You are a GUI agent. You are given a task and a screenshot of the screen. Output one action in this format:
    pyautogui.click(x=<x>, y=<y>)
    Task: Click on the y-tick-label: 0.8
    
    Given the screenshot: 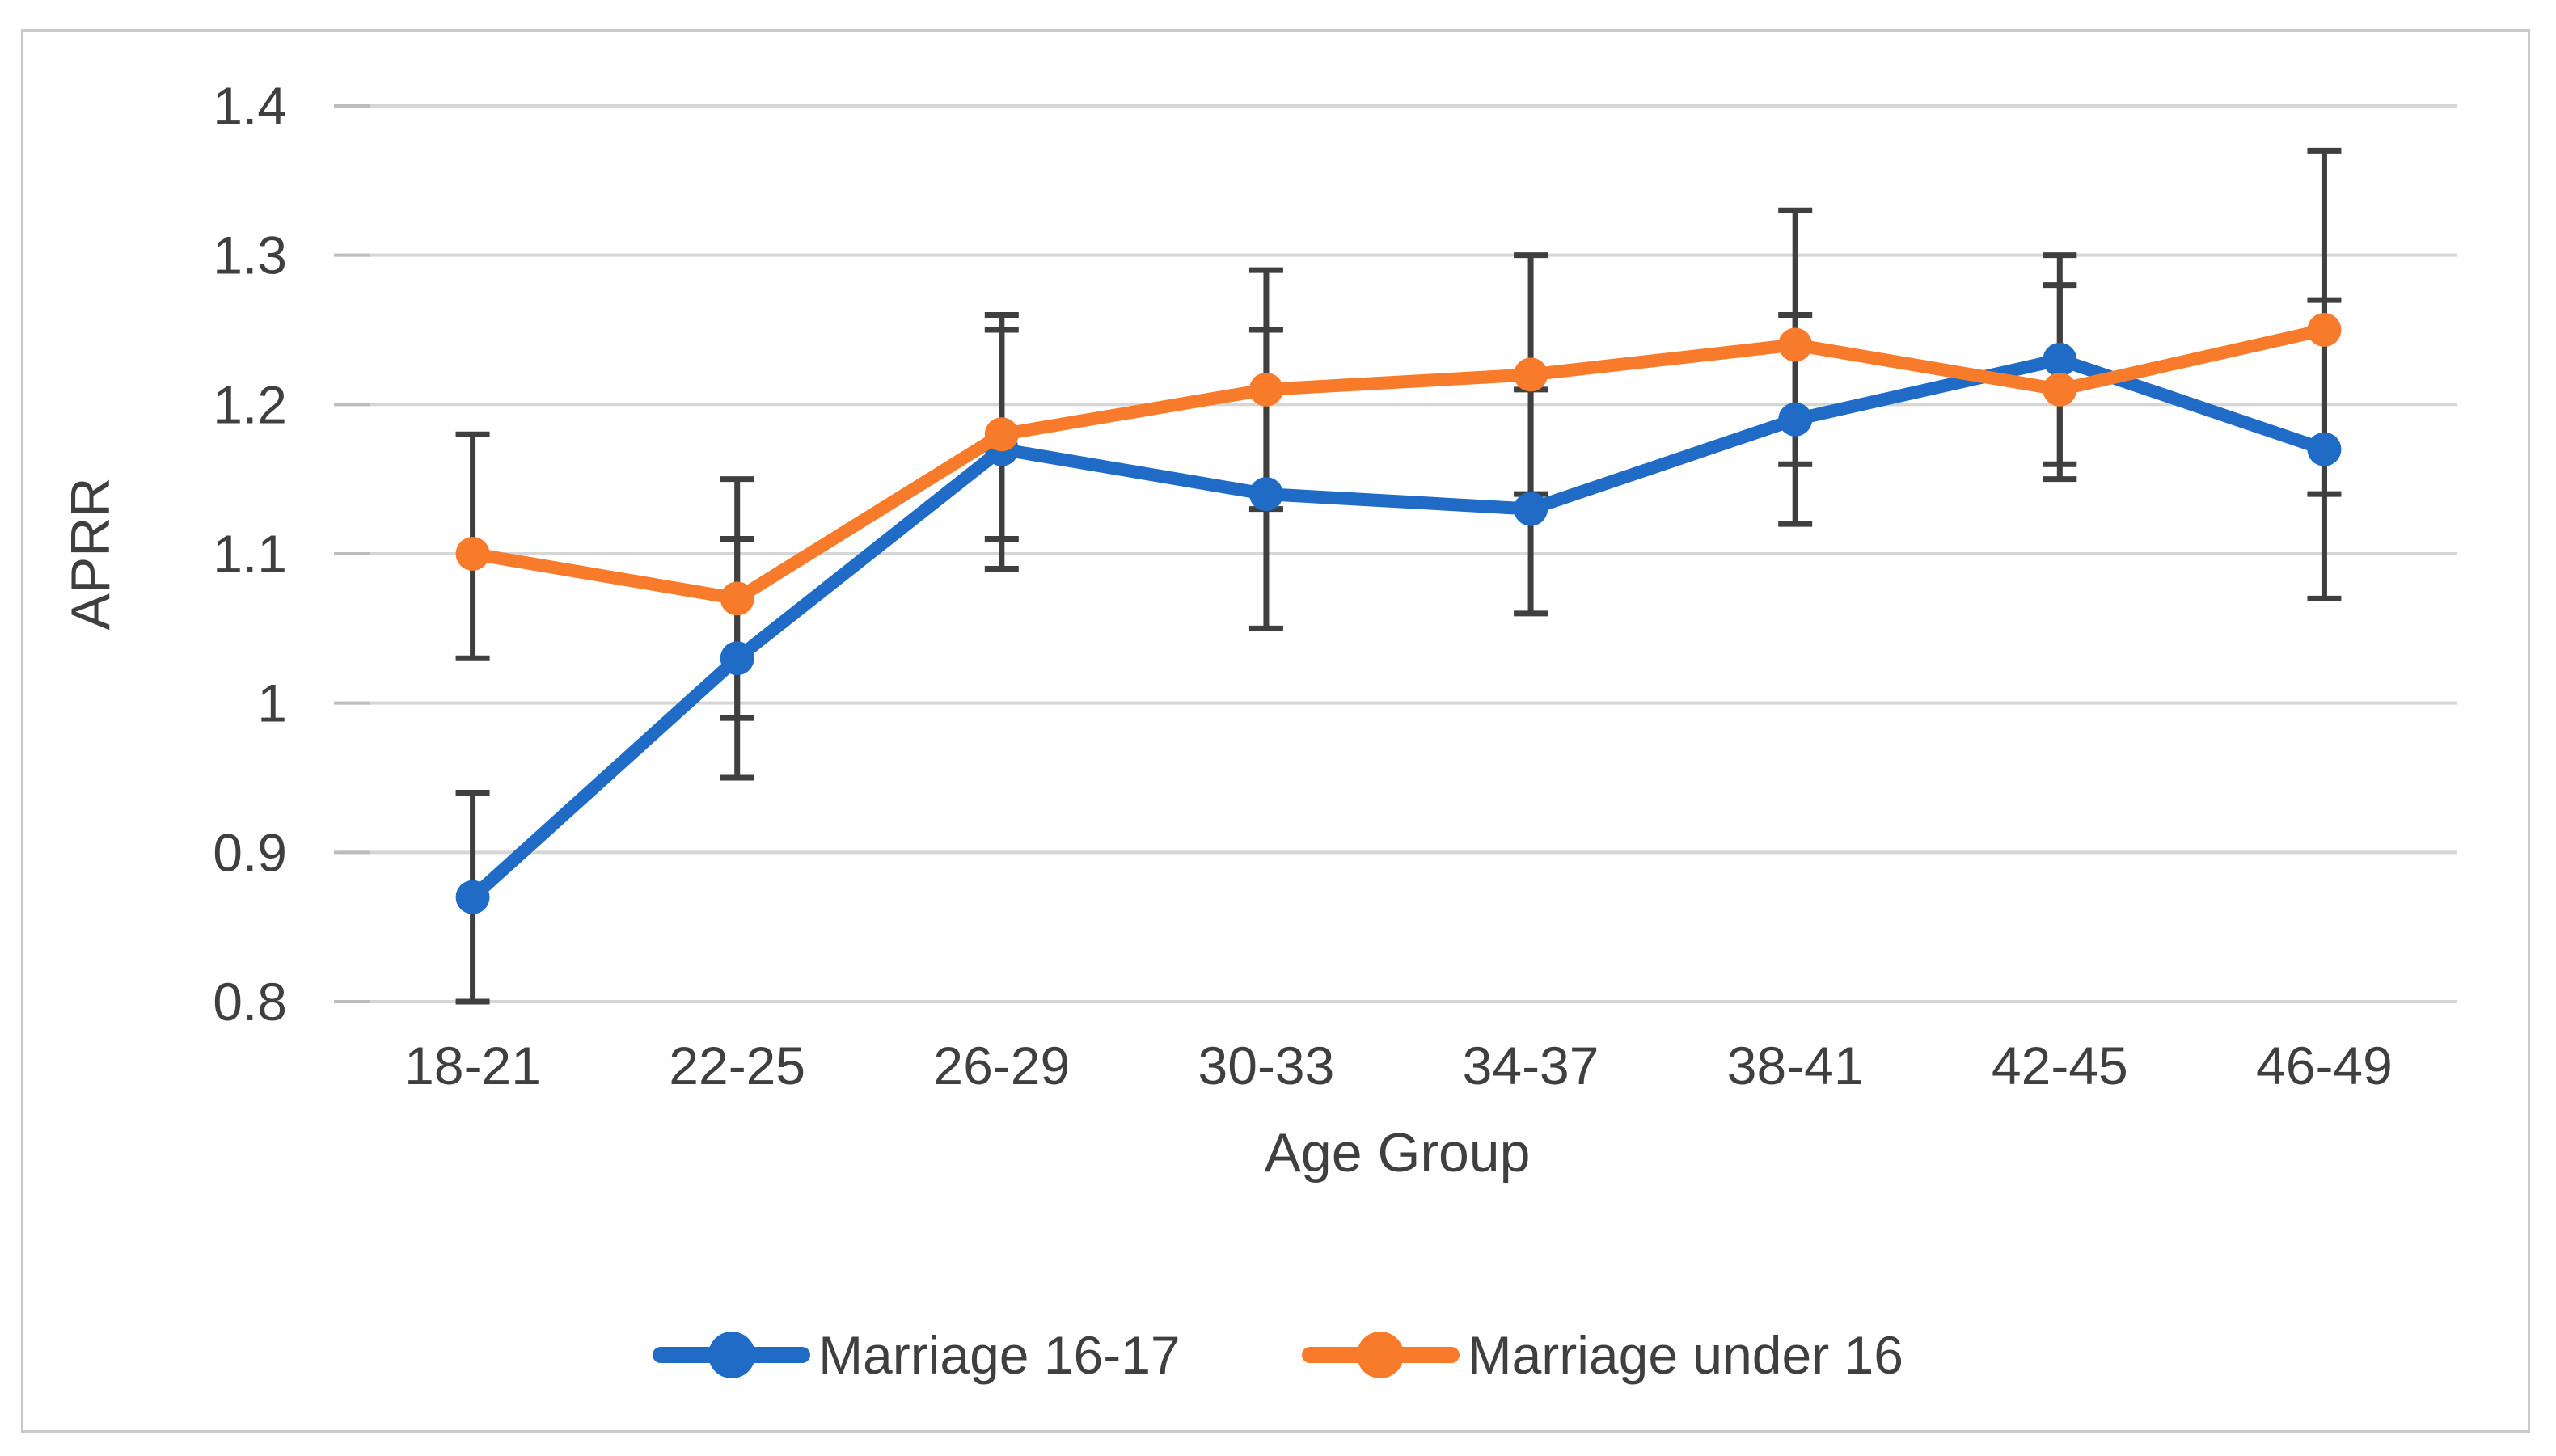 What is the action you would take?
    pyautogui.click(x=250, y=1002)
    